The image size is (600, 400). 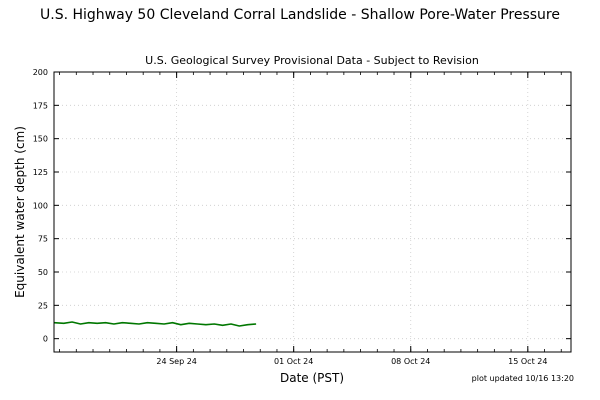 What do you see at coordinates (45, 339) in the screenshot?
I see `y-tick-label: 0` at bounding box center [45, 339].